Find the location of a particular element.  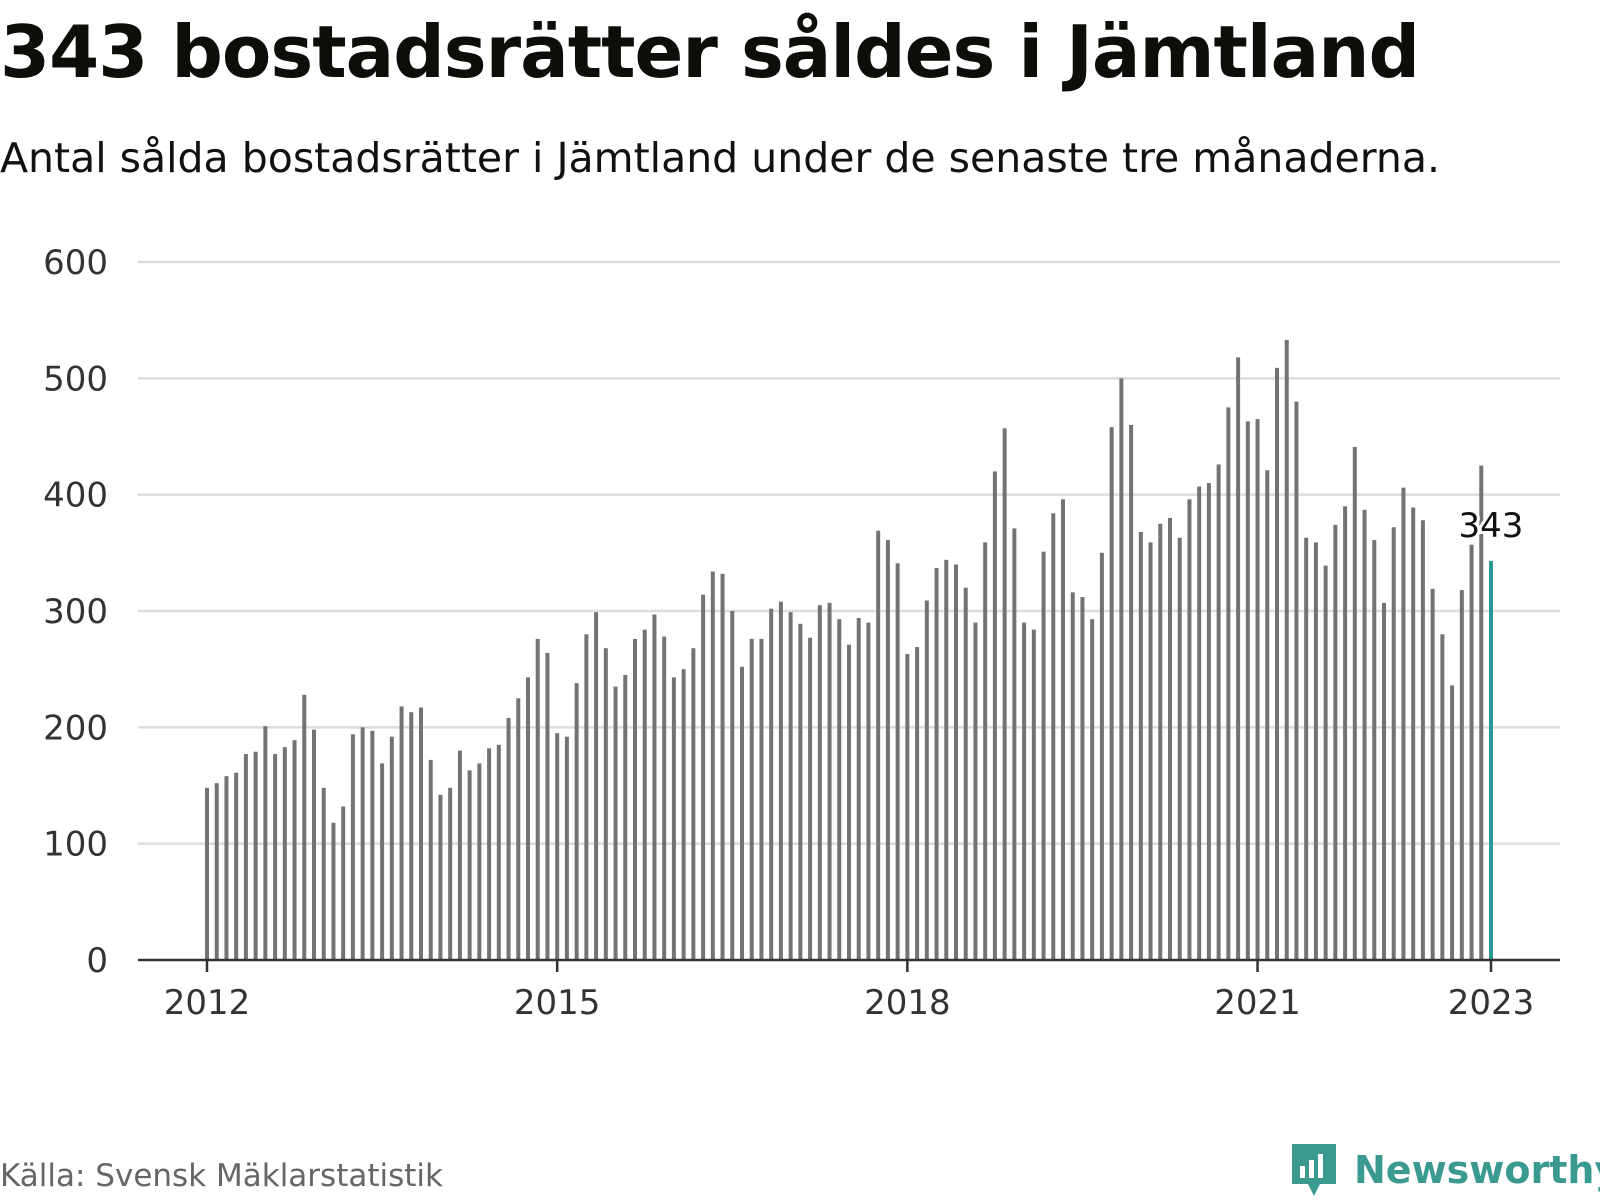

x-tick-label: 2015 is located at coordinates (557, 1003).